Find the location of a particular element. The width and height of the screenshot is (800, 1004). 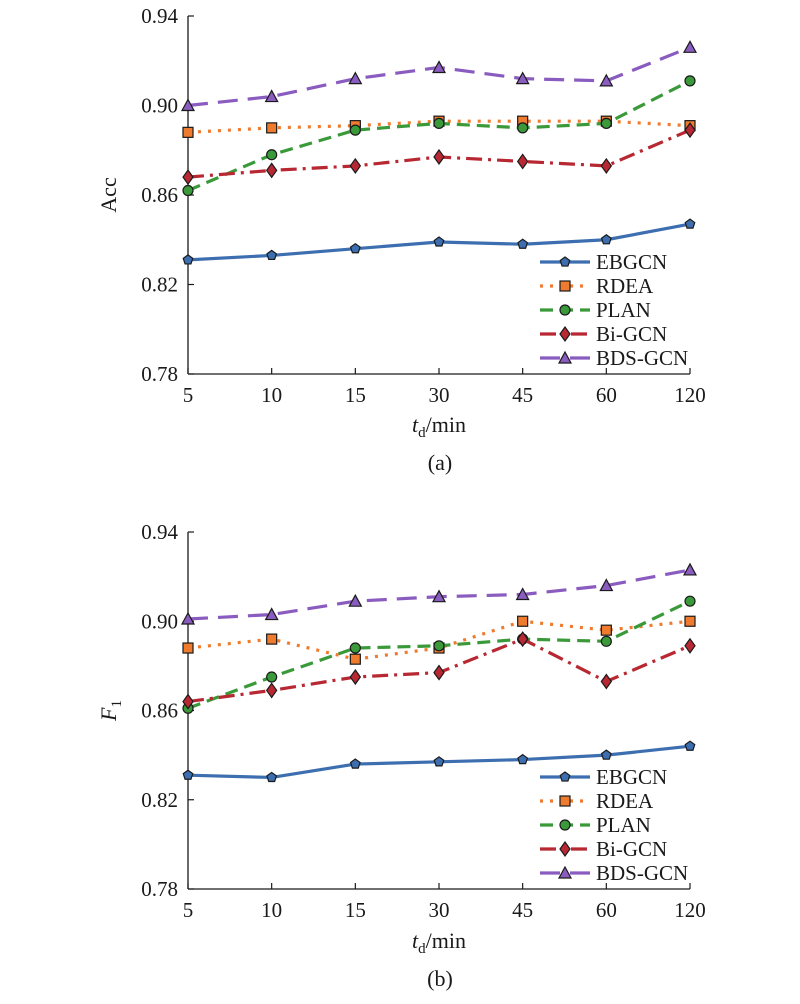

series-plan is located at coordinates (439, 136).